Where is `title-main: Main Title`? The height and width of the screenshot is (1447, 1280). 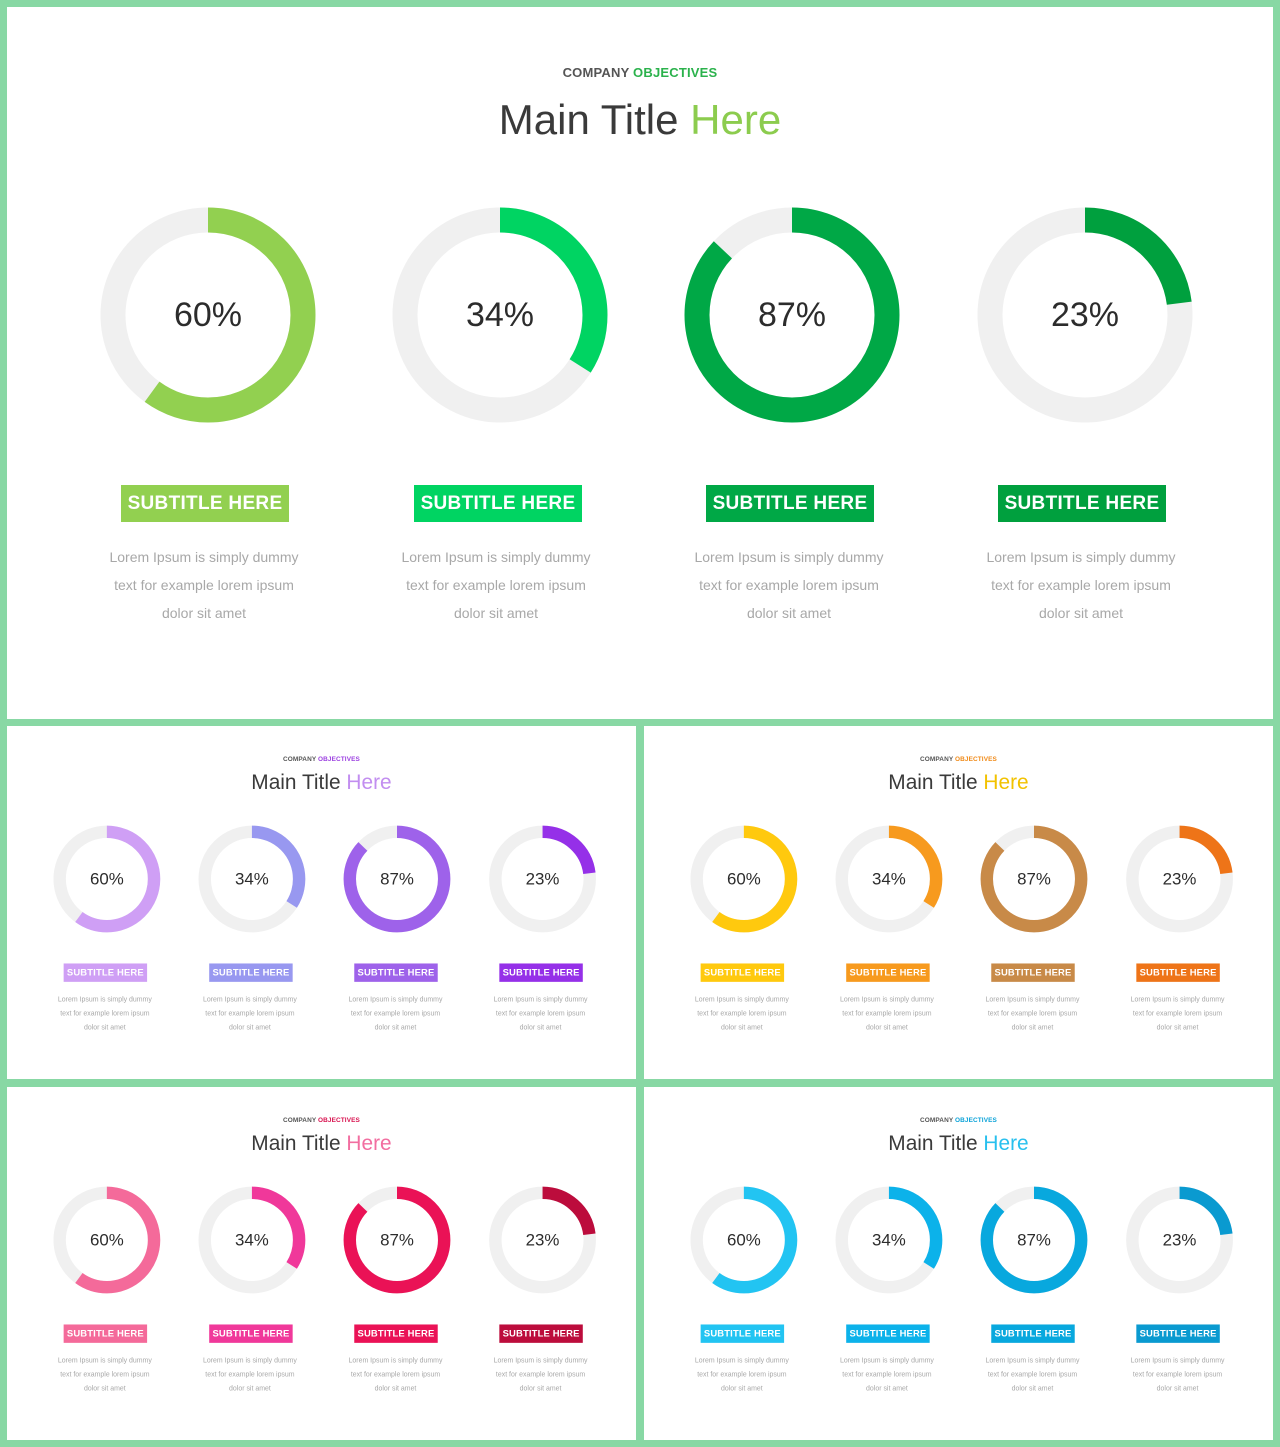 title-main: Main Title is located at coordinates (588, 119).